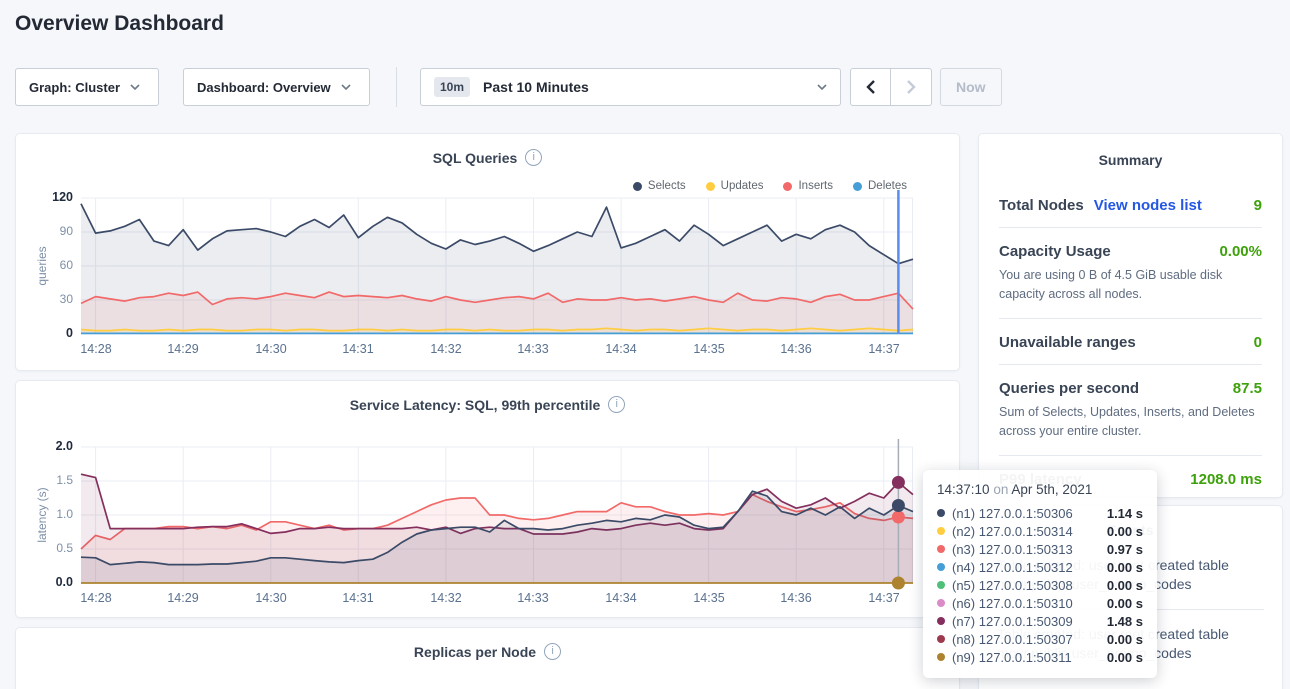 The width and height of the screenshot is (1290, 689). What do you see at coordinates (1124, 513) in the screenshot?
I see `node-latency-value: 1.14 s` at bounding box center [1124, 513].